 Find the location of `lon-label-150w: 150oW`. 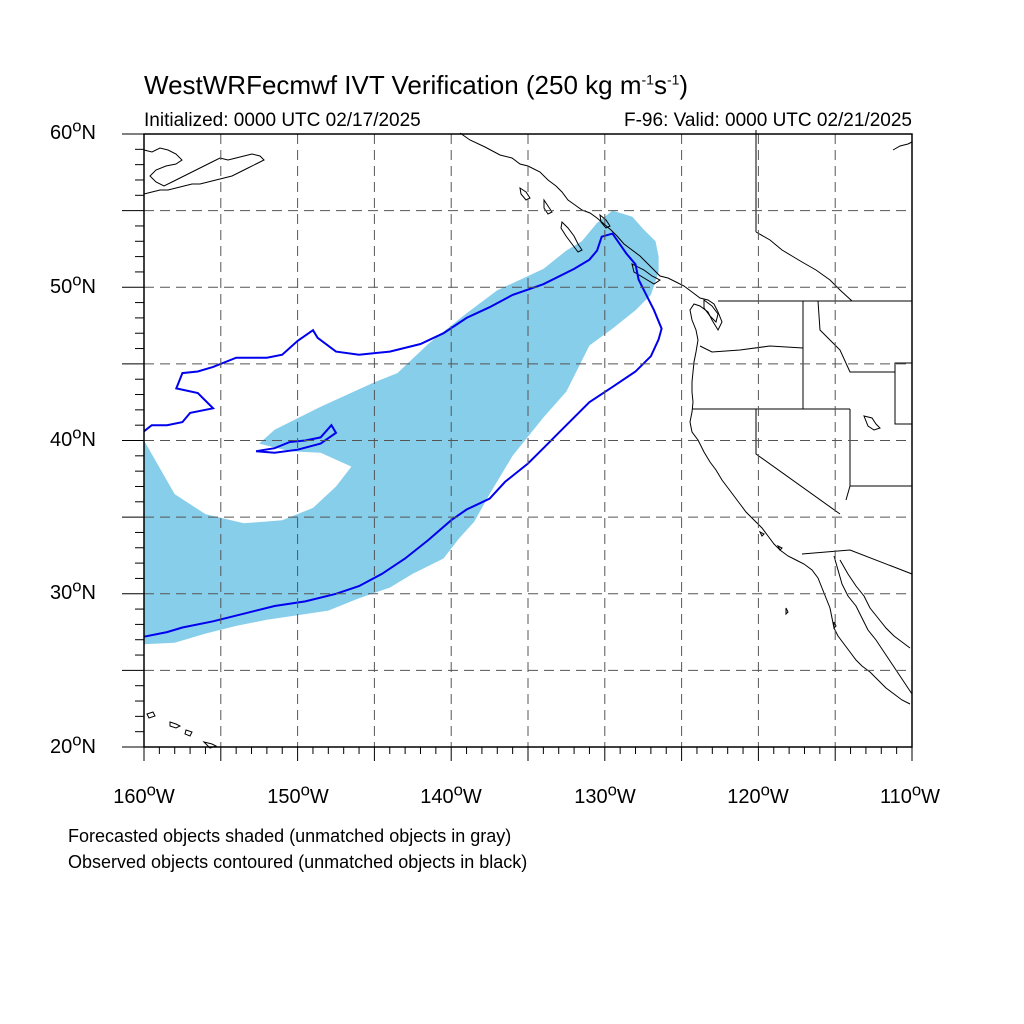

lon-label-150w: 150oW is located at coordinates (298, 794).